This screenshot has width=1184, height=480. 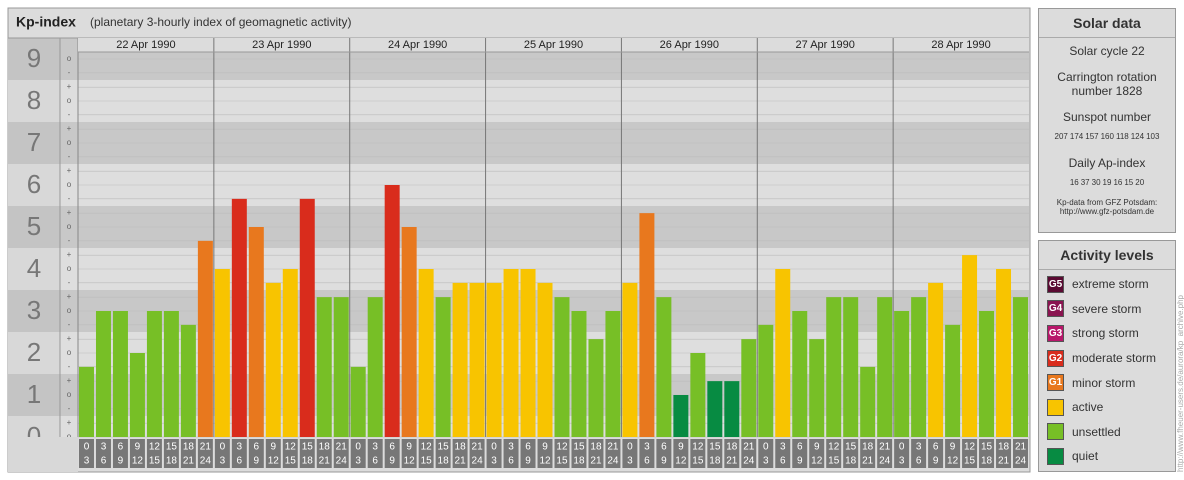 I want to click on legend-label: strong storm, so click(x=1105, y=333).